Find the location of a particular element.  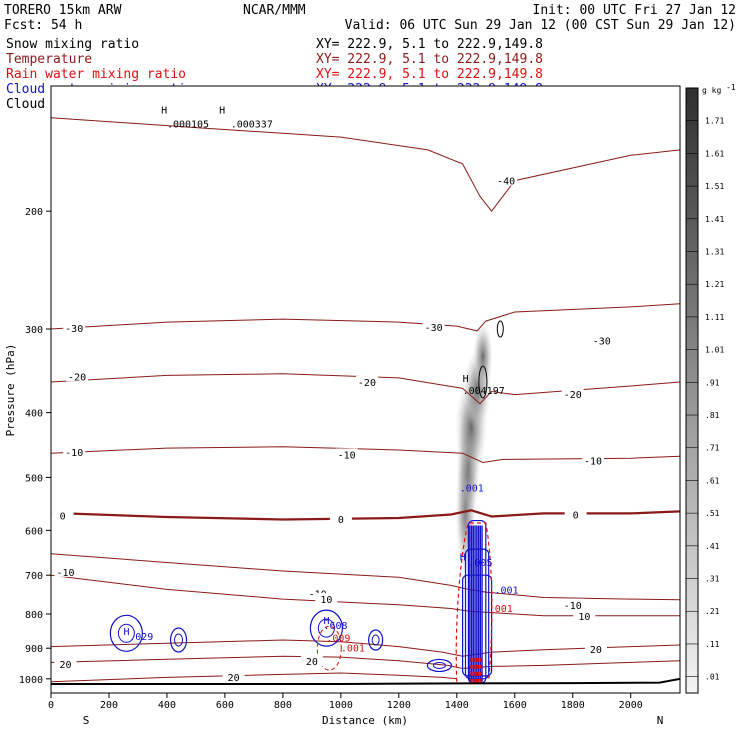

north-end-label: N is located at coordinates (660, 720).